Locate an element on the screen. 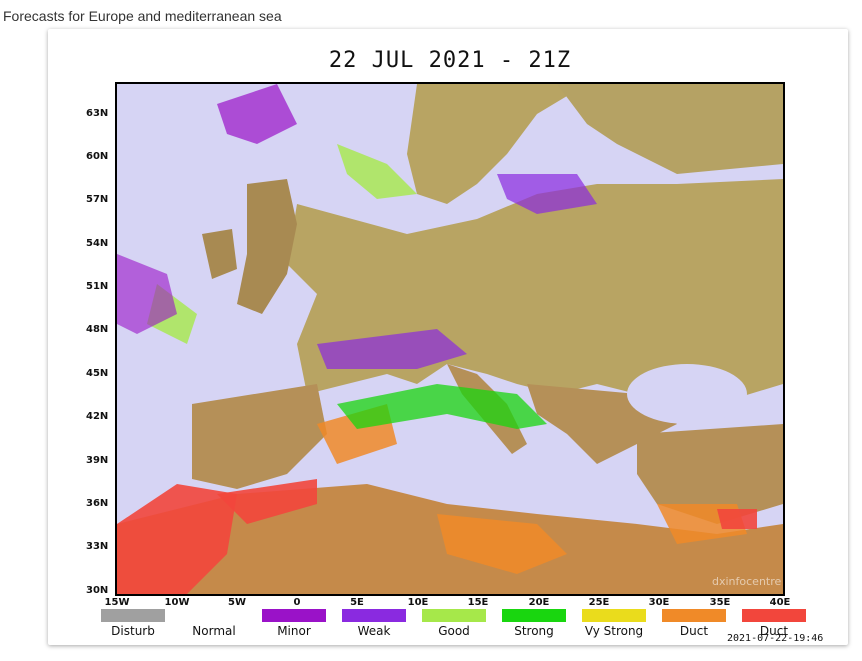 Image resolution: width=862 pixels, height=661 pixels. lat-label: 30N is located at coordinates (97, 590).